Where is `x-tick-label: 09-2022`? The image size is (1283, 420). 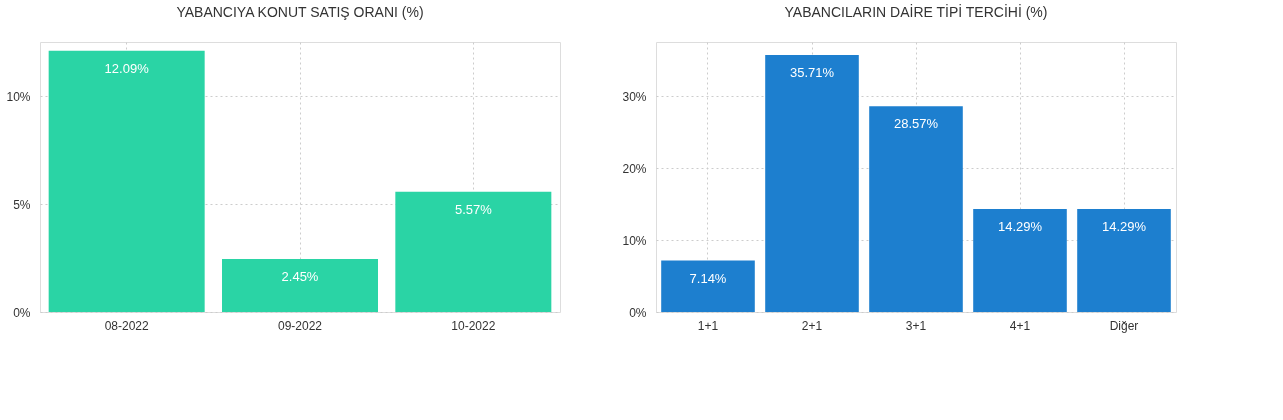 x-tick-label: 09-2022 is located at coordinates (300, 325).